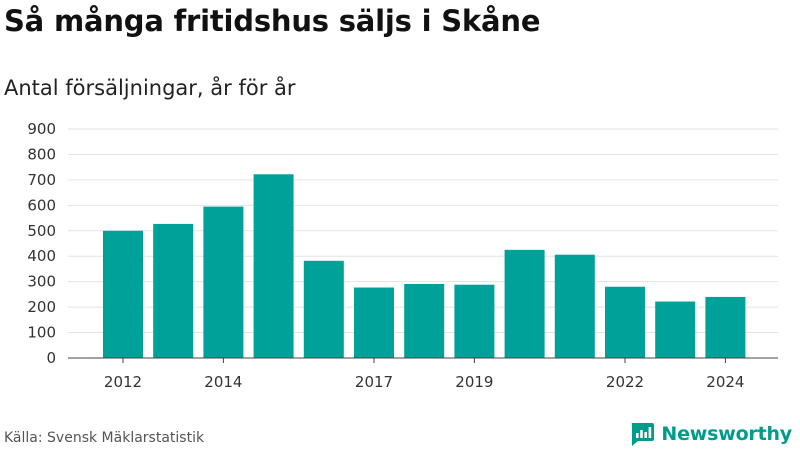 The height and width of the screenshot is (450, 800). I want to click on bar-2016, so click(323, 309).